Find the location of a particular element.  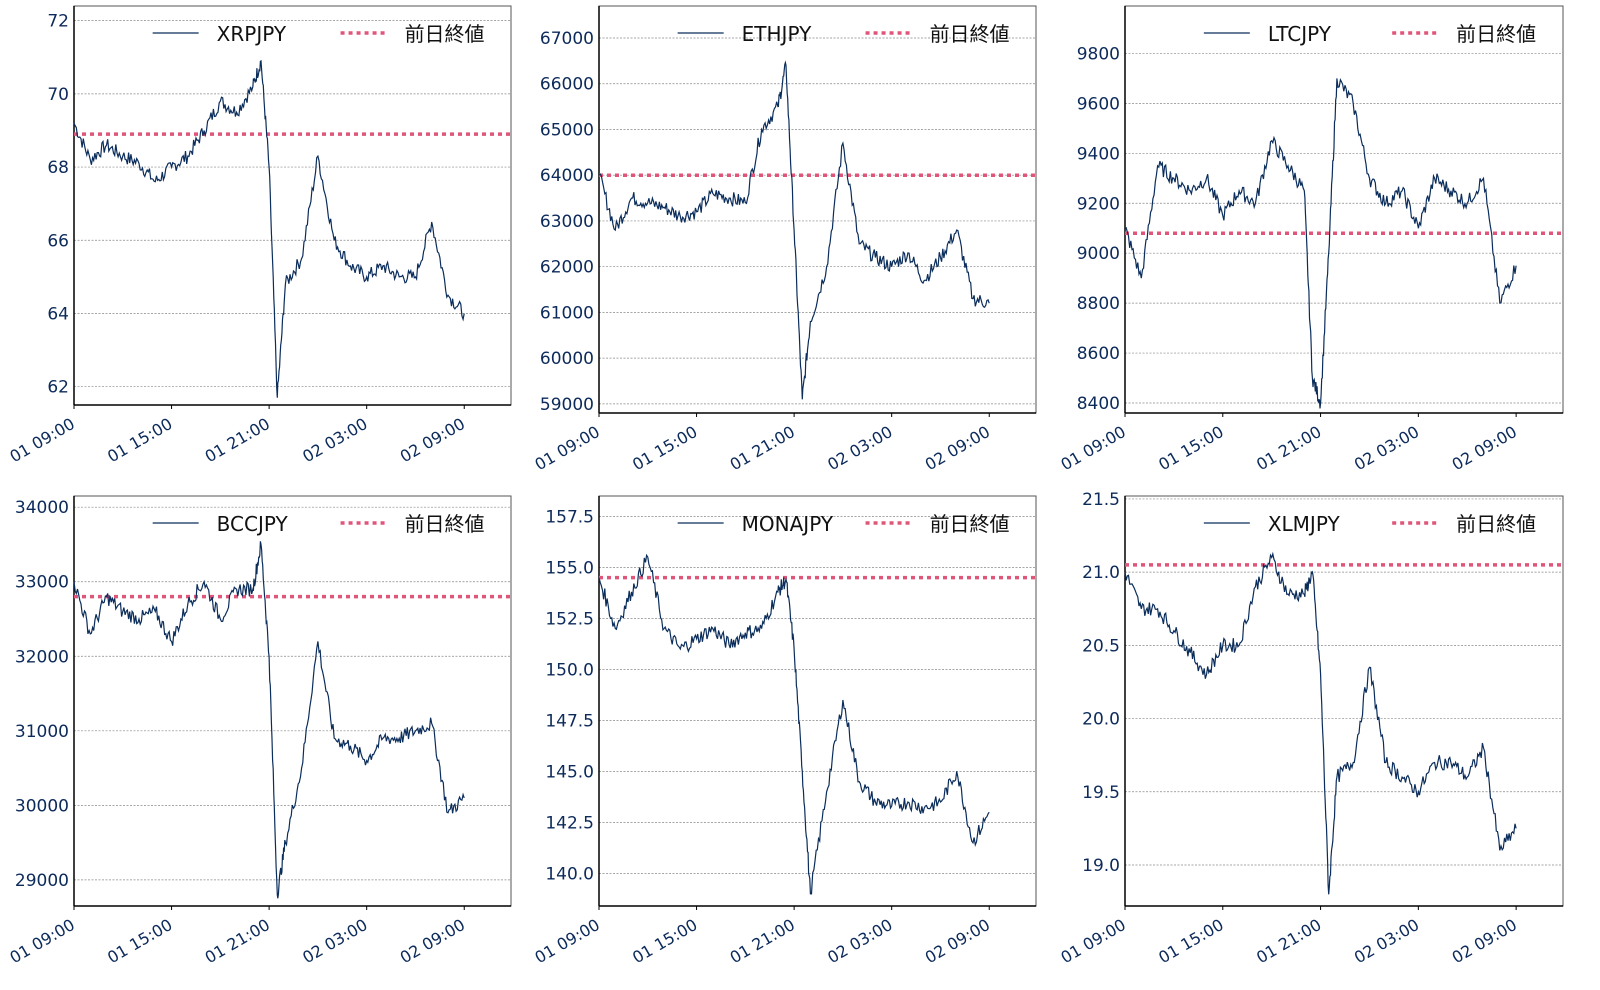

y-tick-label: 140.0 is located at coordinates (569, 874).